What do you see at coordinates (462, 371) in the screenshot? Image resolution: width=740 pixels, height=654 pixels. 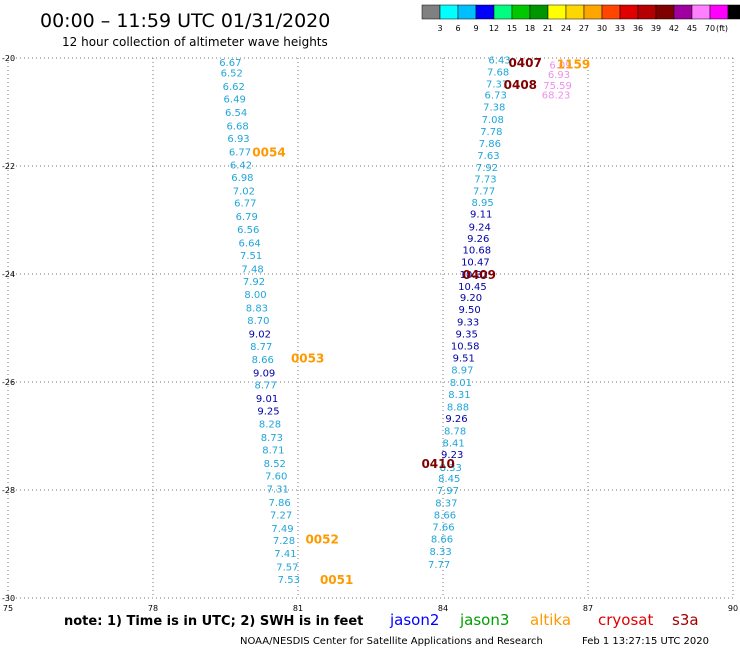 I see `wave-height-label: 8.97` at bounding box center [462, 371].